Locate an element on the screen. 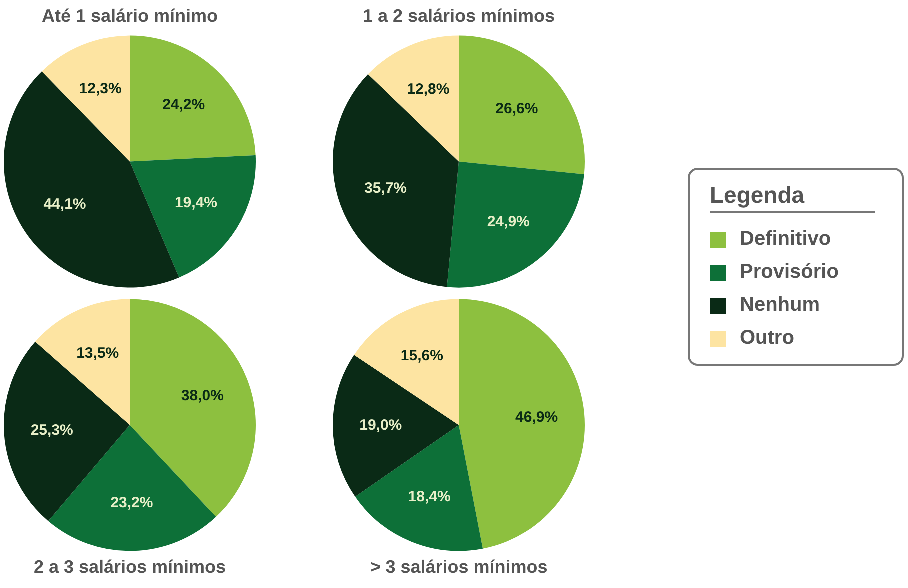 The image size is (908, 588). legend-label: Outro is located at coordinates (767, 338).